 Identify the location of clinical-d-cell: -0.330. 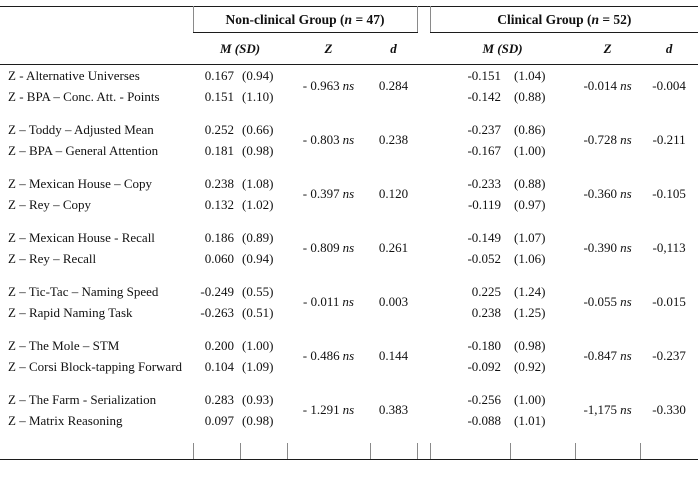
(669, 409).